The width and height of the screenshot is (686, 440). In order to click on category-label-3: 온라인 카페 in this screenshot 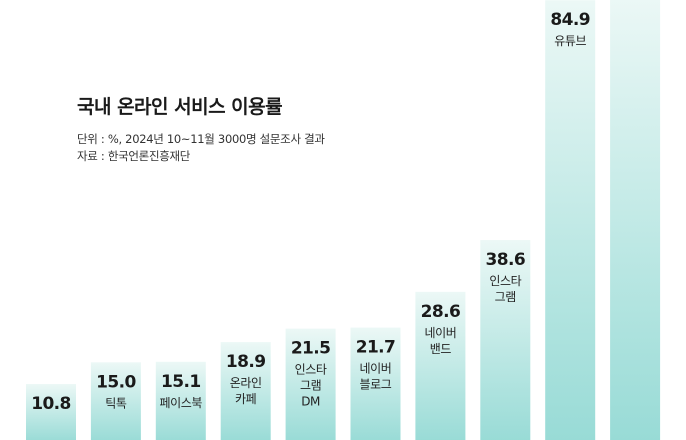, I will do `click(246, 391)`.